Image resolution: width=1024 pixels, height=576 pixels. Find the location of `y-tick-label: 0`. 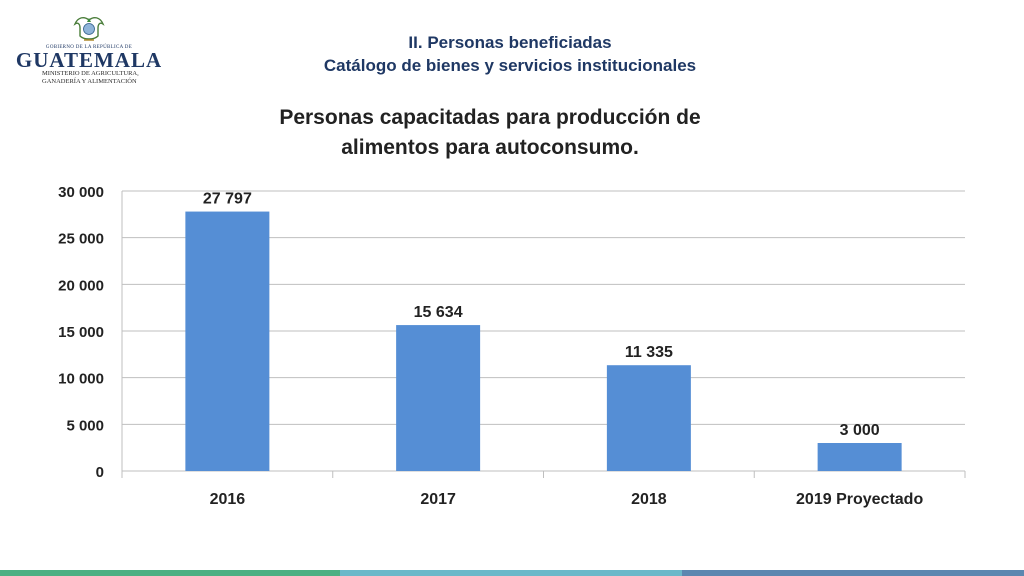

y-tick-label: 0 is located at coordinates (100, 472).